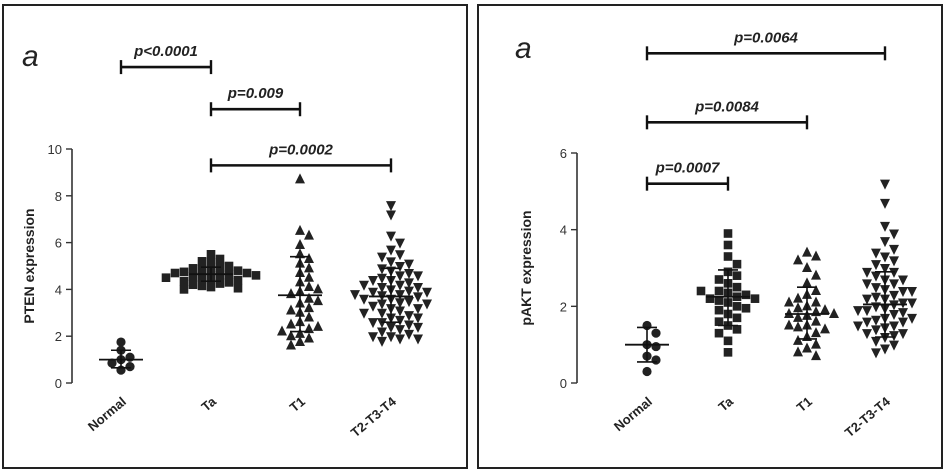  I want to click on p-value-label: p=0.0002, so click(300, 149).